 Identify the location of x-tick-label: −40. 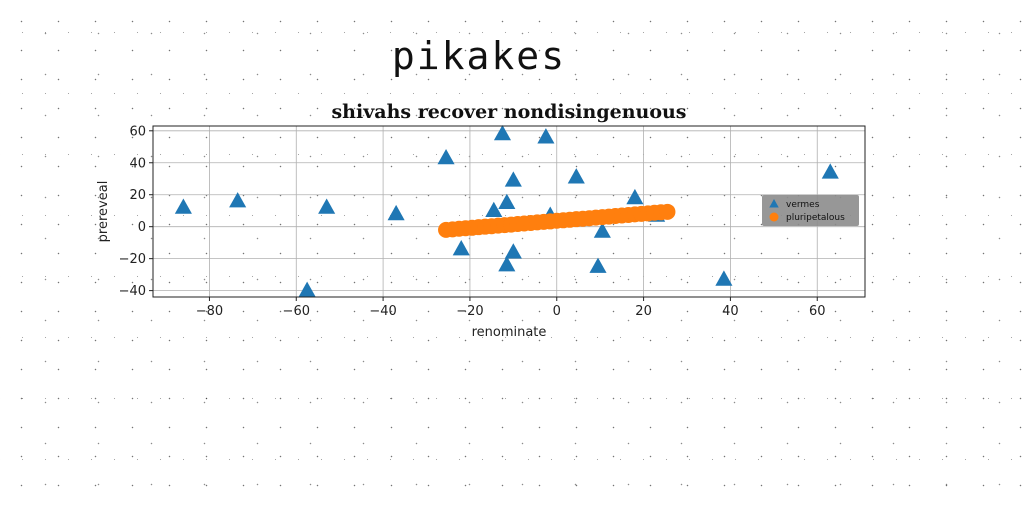
(382, 311).